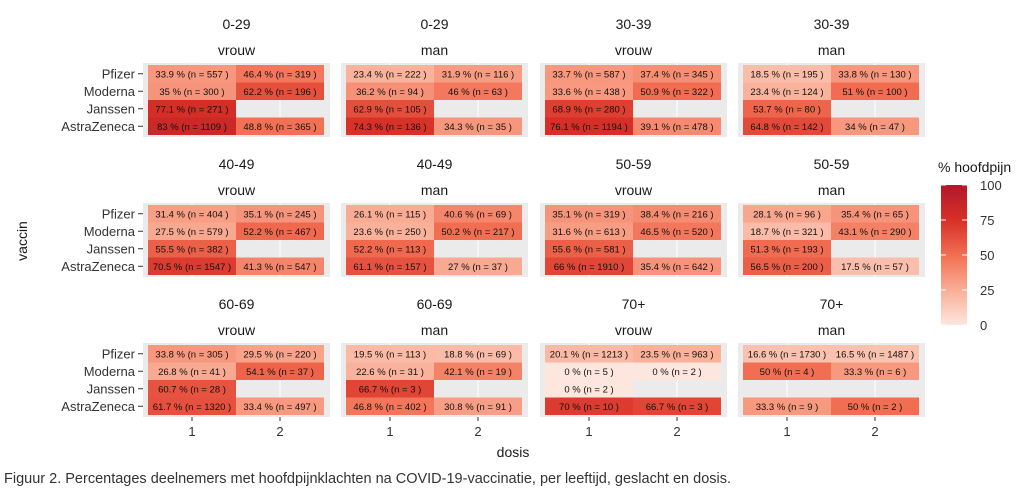 The image size is (1033, 502). I want to click on cell-label: 35 % (n = 300 ), so click(191, 92).